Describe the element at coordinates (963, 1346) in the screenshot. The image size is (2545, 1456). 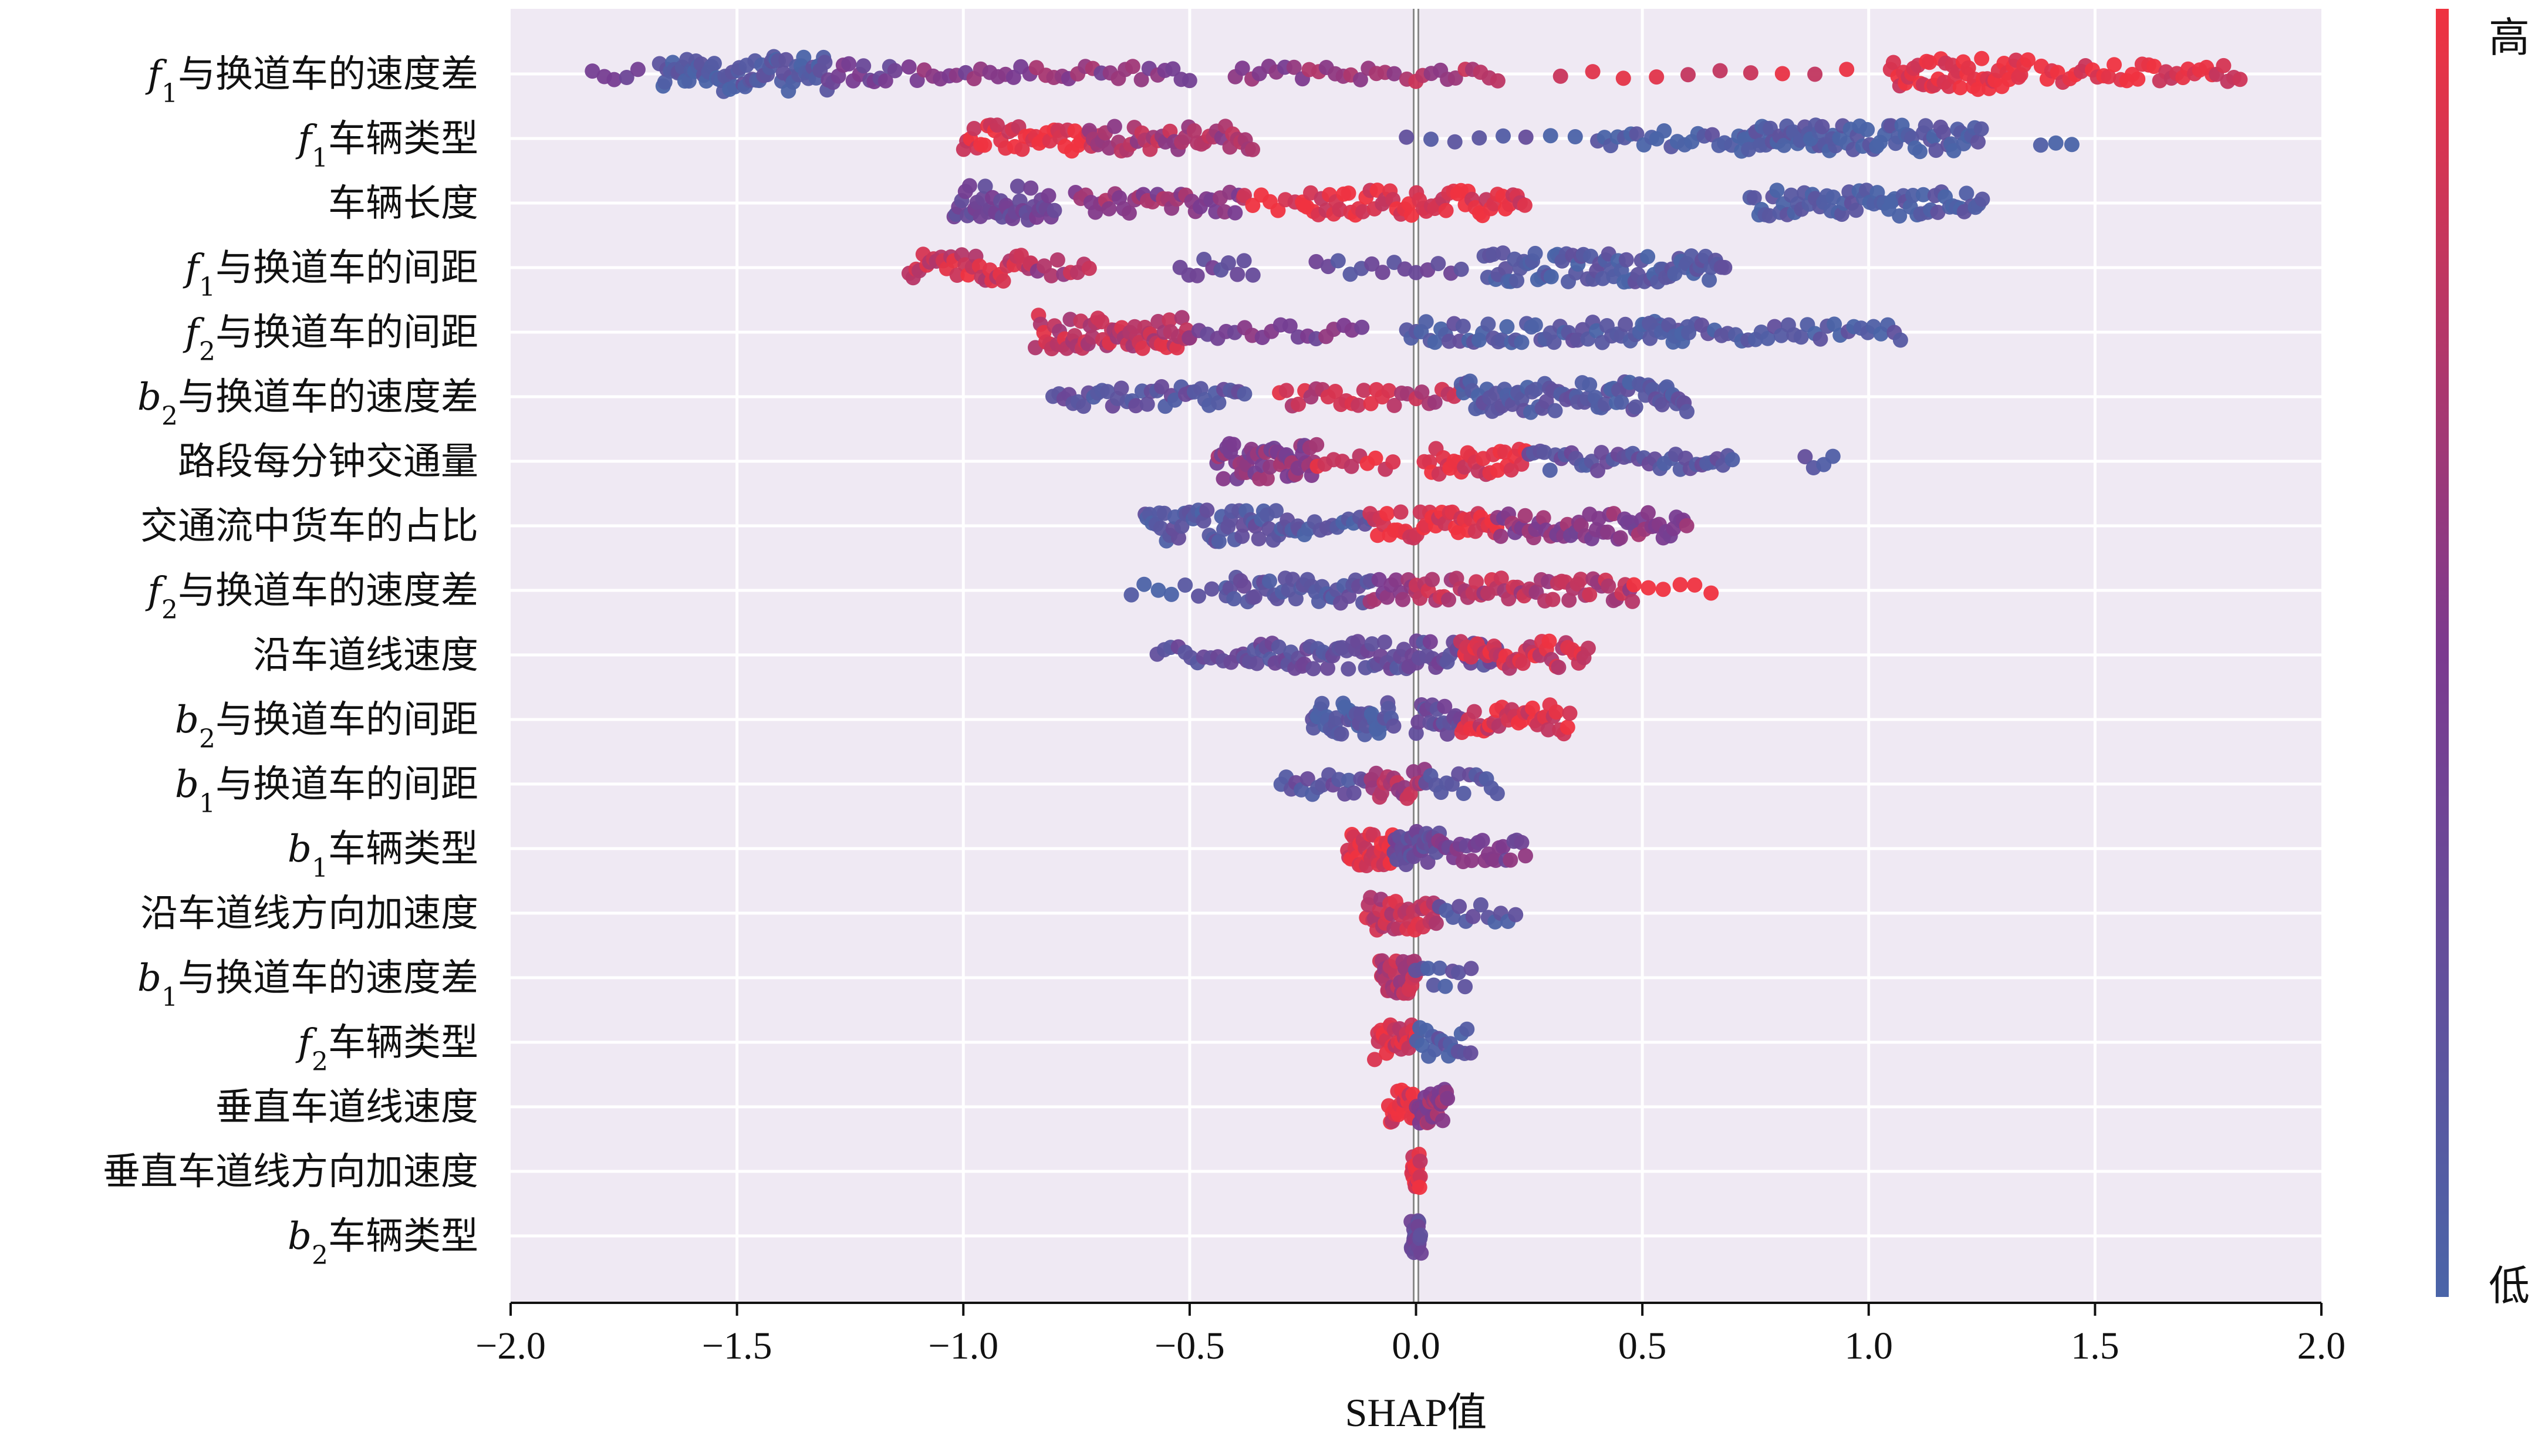
I see `x-tick-label: −1.0` at that location.